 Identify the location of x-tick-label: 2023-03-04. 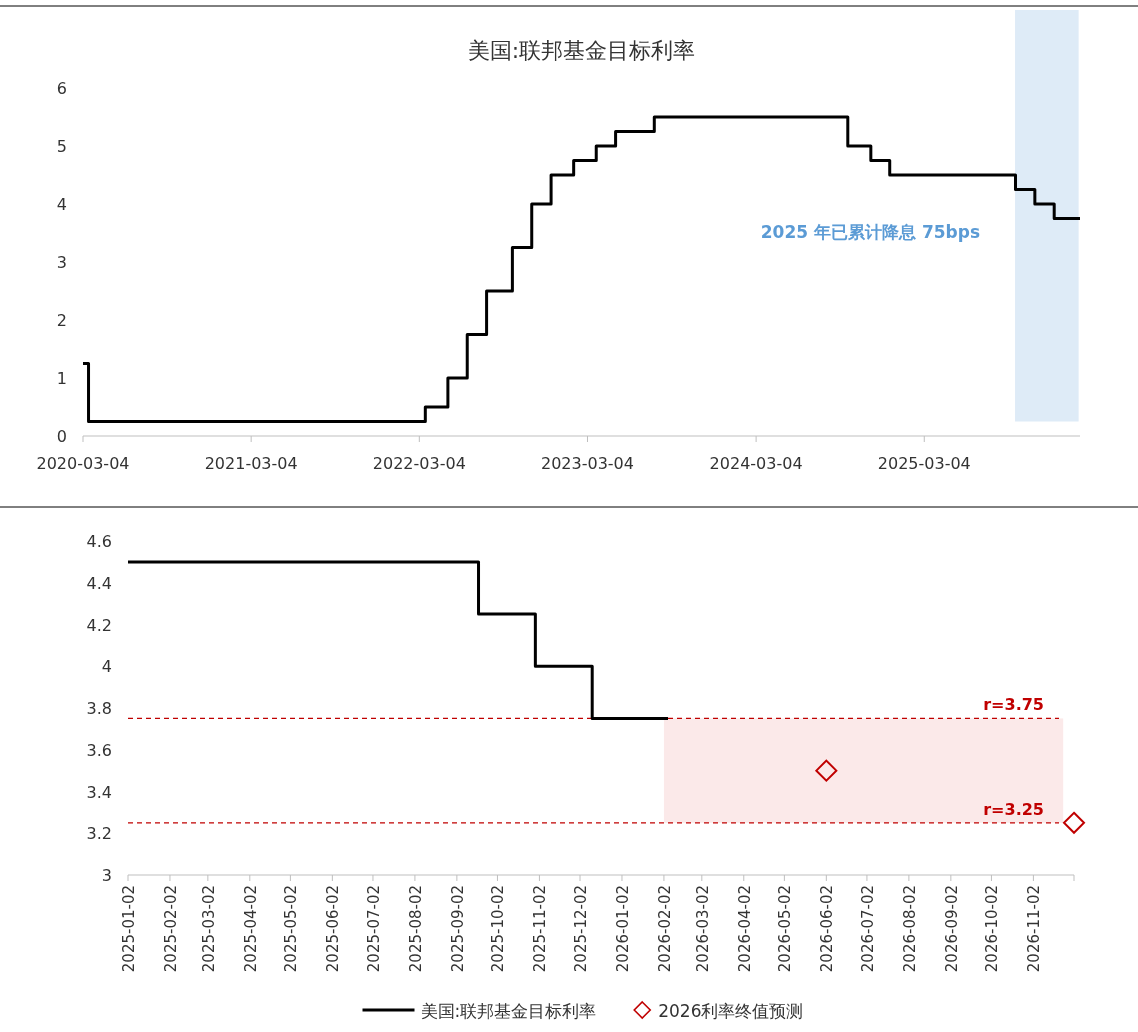
(587, 463).